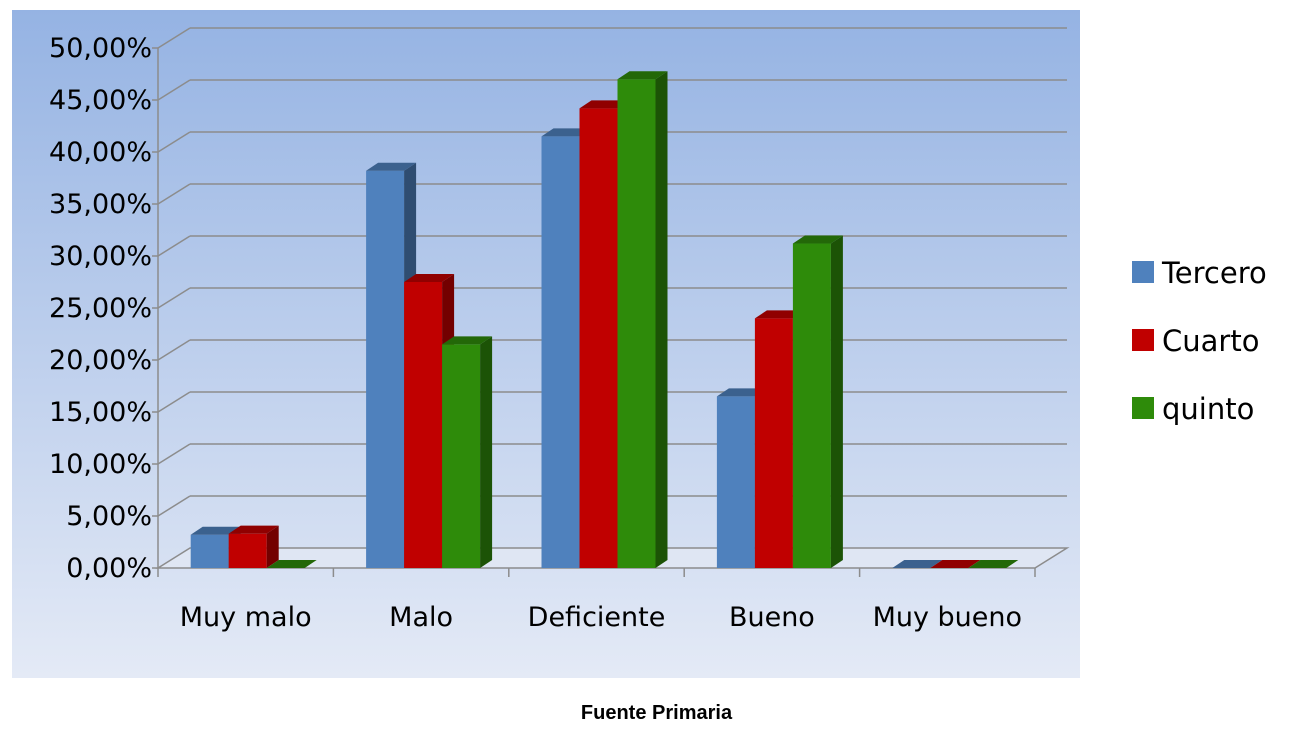 Image resolution: width=1313 pixels, height=736 pixels. Describe the element at coordinates (947, 617) in the screenshot. I see `category-label: Muy bueno` at that location.